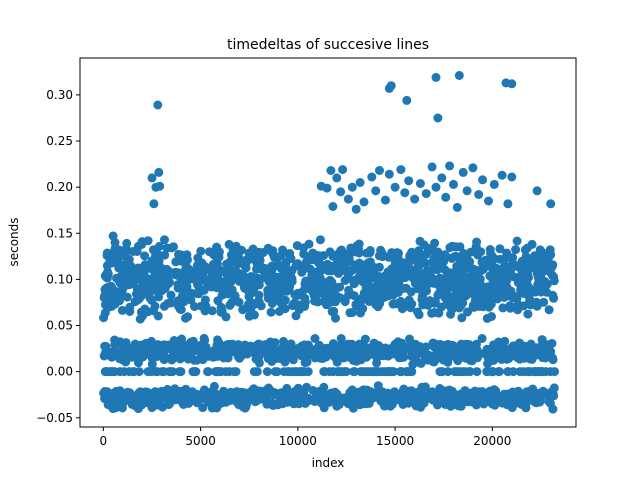  Describe the element at coordinates (59, 372) in the screenshot. I see `y-tick-label: 0.00` at that location.